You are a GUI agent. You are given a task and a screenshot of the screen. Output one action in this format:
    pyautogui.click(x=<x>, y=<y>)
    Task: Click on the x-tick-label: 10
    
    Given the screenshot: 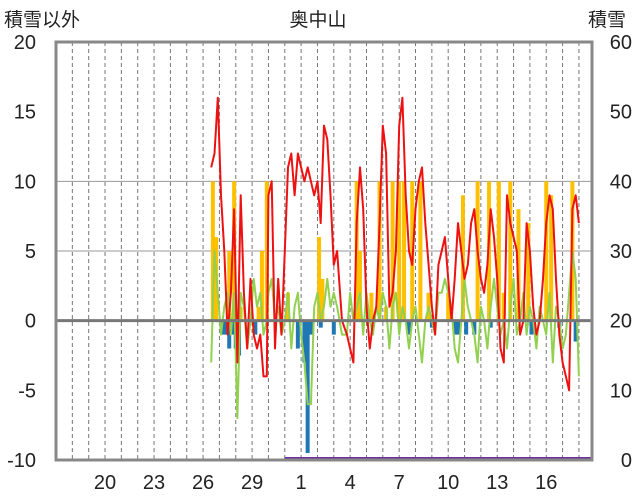 What is the action you would take?
    pyautogui.click(x=448, y=483)
    